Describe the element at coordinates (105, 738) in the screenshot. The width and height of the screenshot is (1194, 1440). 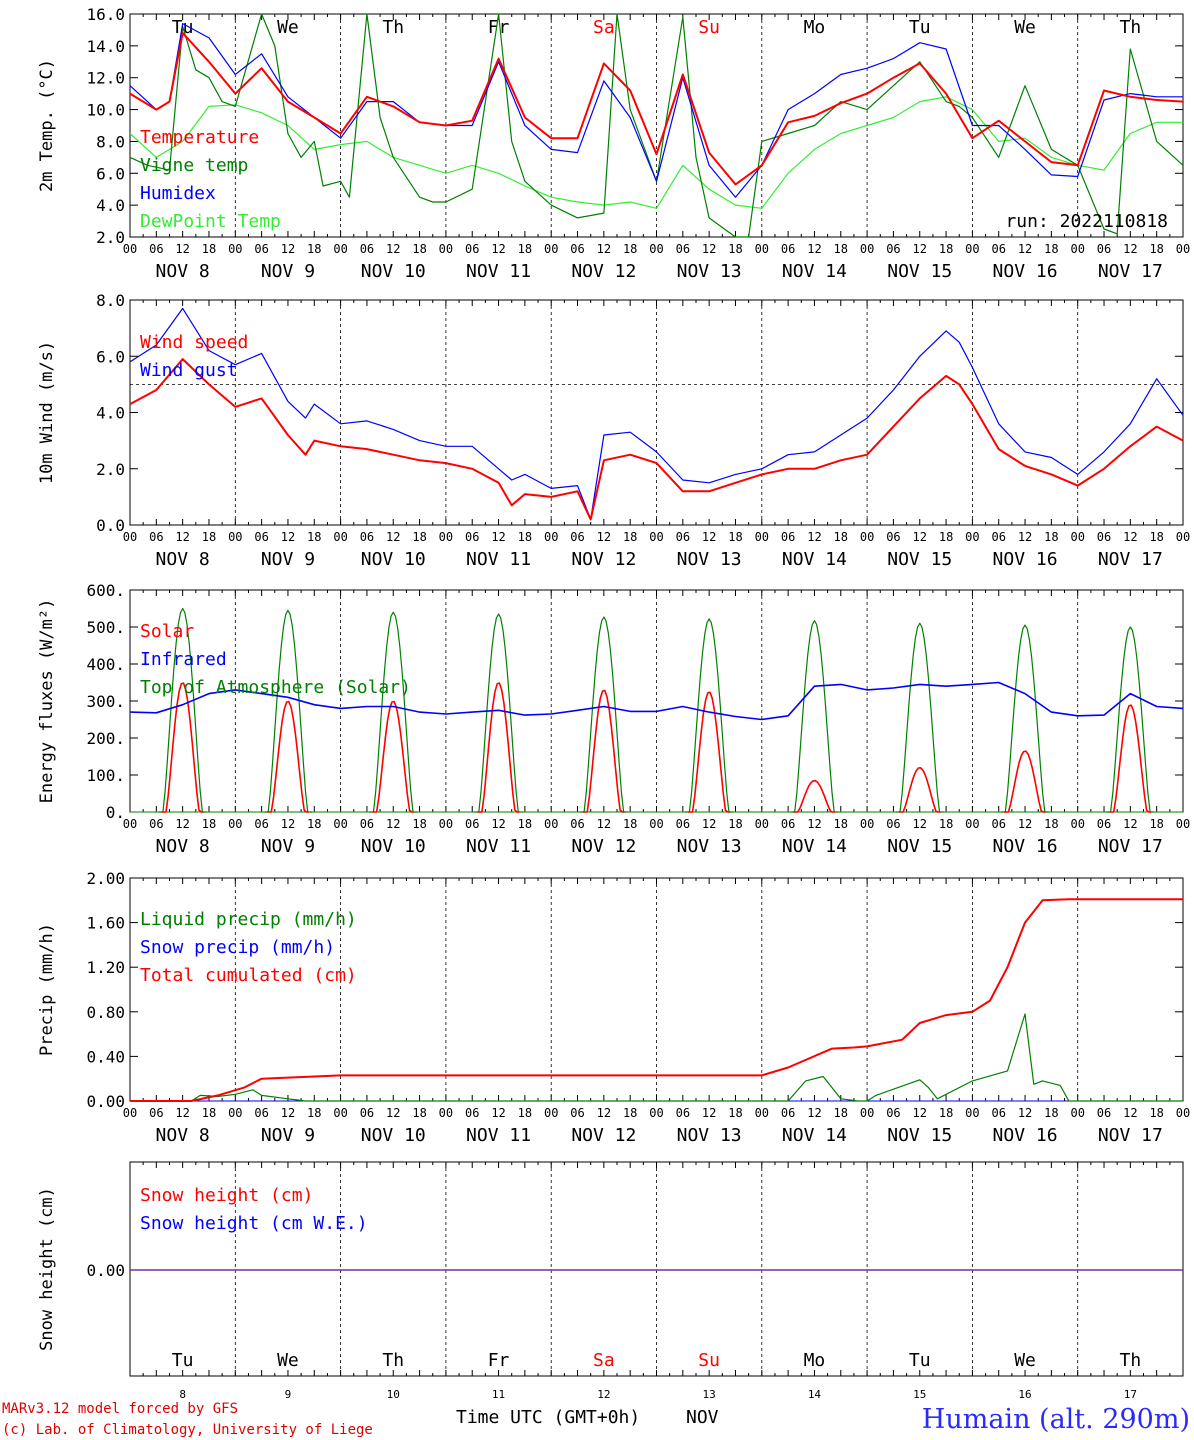
I see `y-tick-label: 200.` at that location.